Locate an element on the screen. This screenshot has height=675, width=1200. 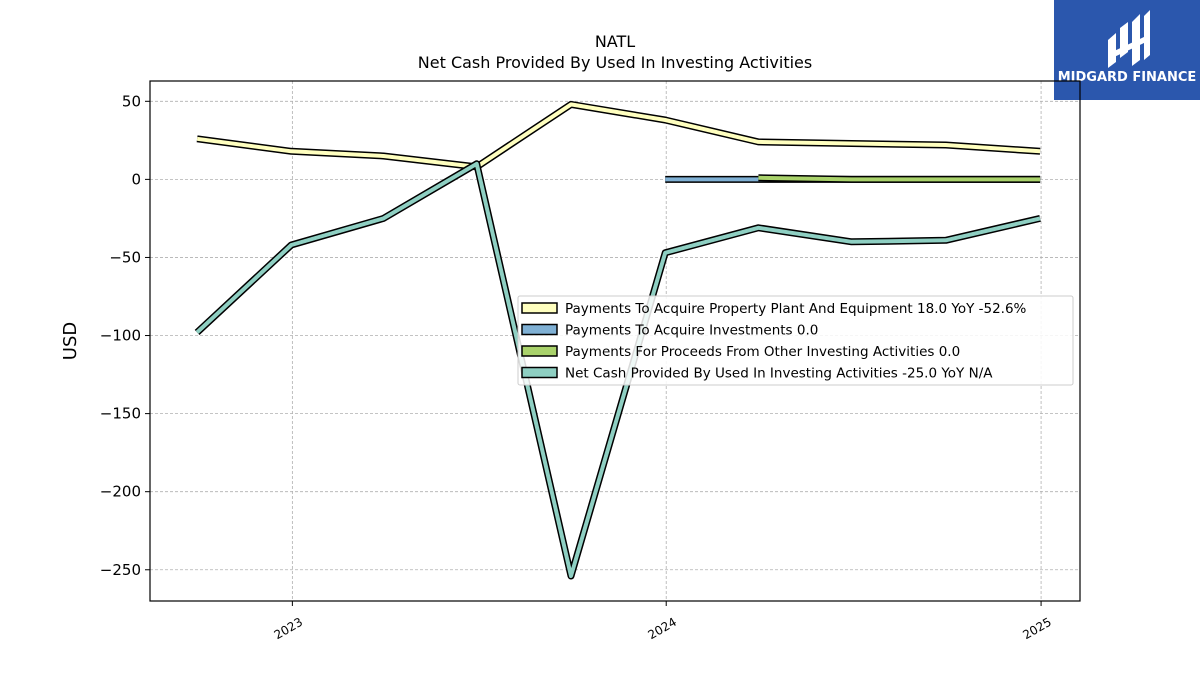
y-tick-label: −50 is located at coordinates (125, 257).